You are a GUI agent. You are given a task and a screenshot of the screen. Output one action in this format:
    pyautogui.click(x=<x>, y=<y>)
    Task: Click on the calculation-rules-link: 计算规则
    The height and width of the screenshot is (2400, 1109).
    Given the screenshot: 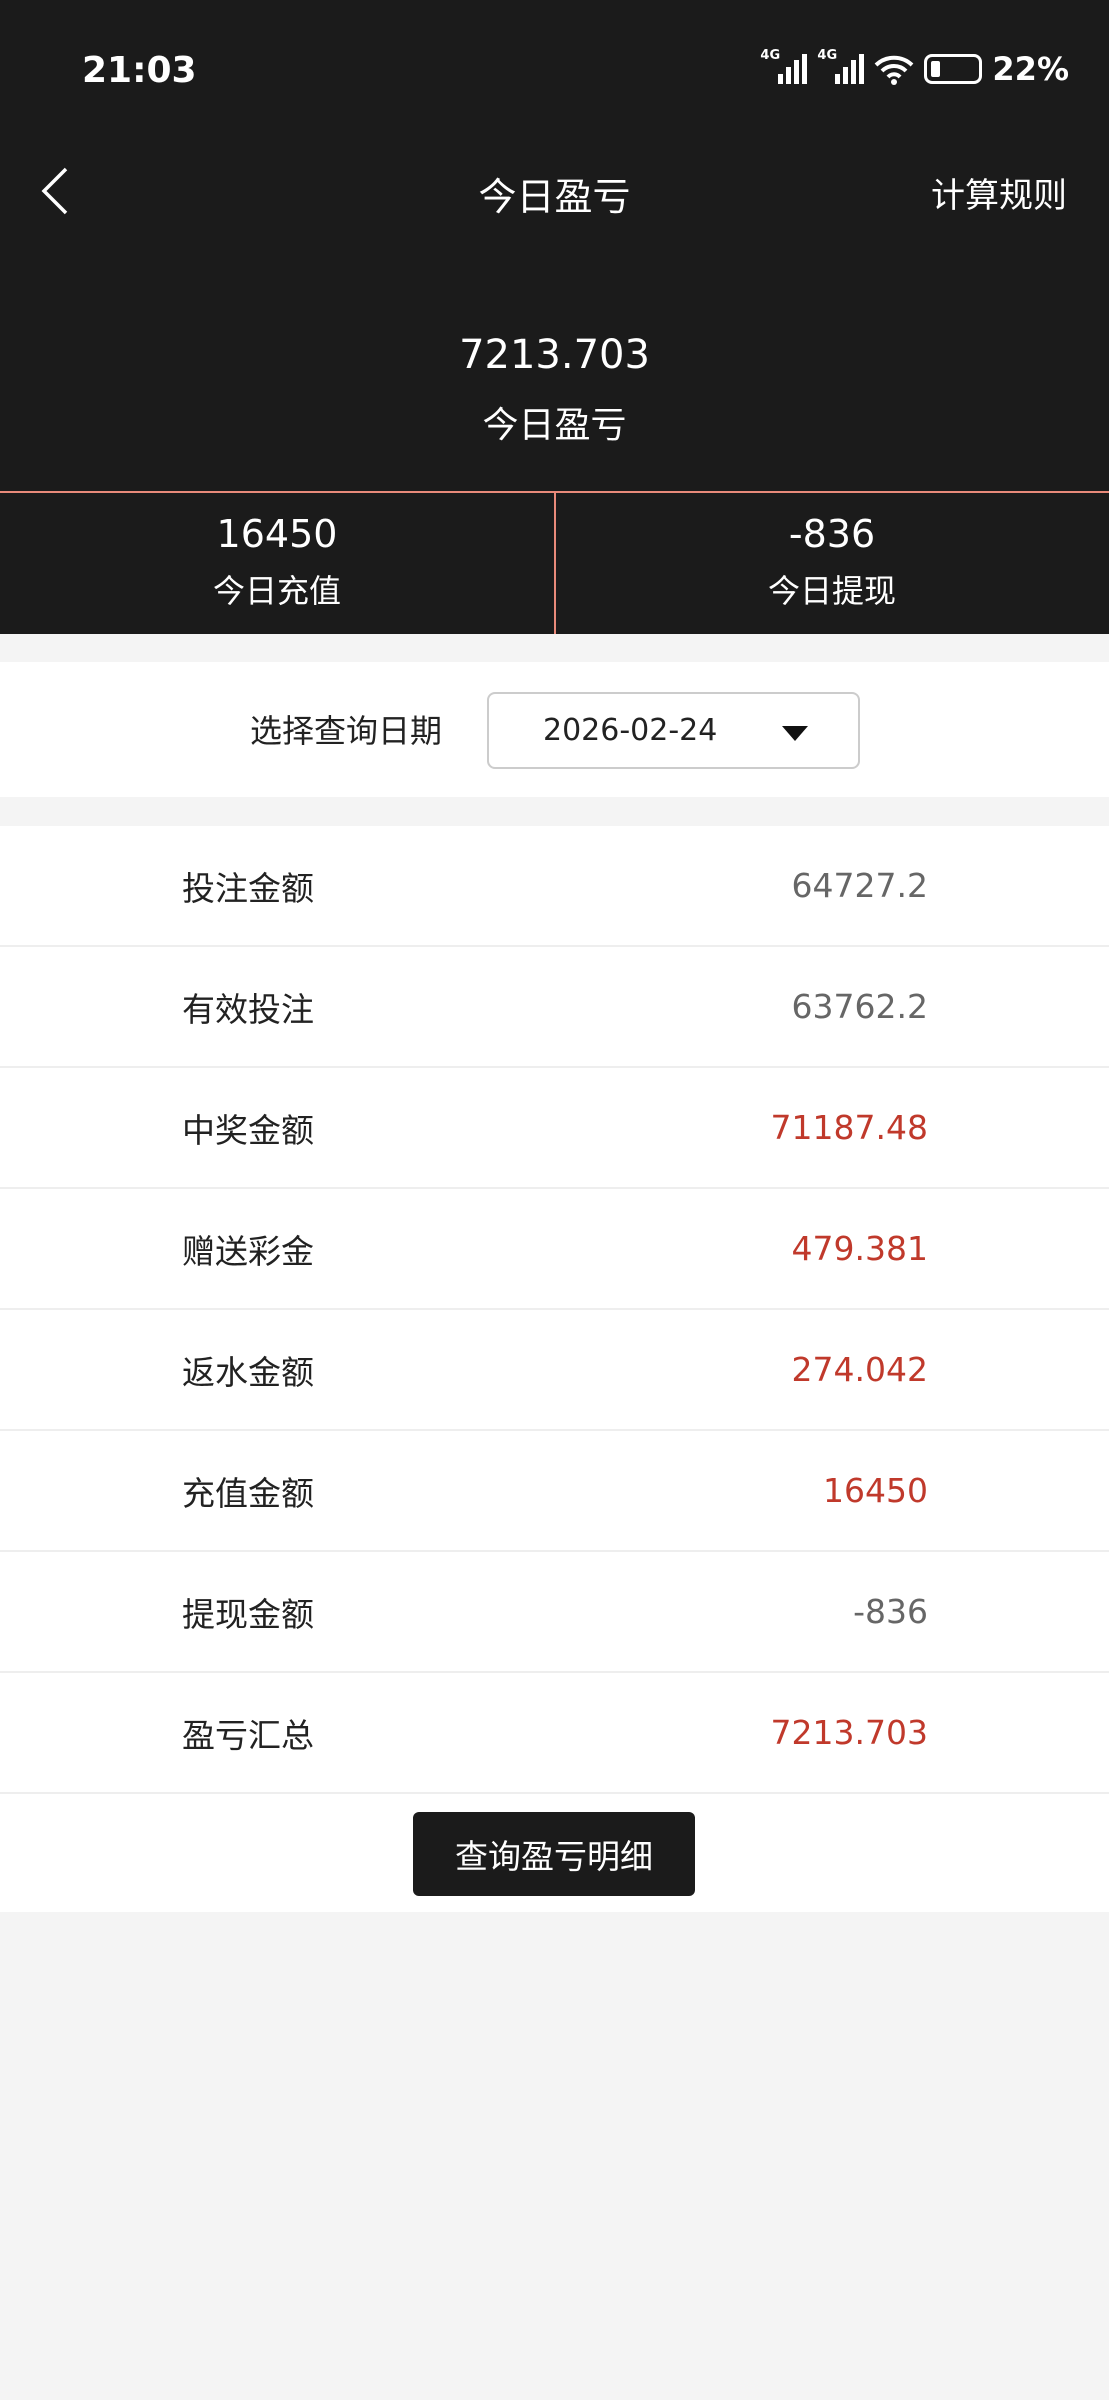 What is the action you would take?
    pyautogui.click(x=999, y=196)
    